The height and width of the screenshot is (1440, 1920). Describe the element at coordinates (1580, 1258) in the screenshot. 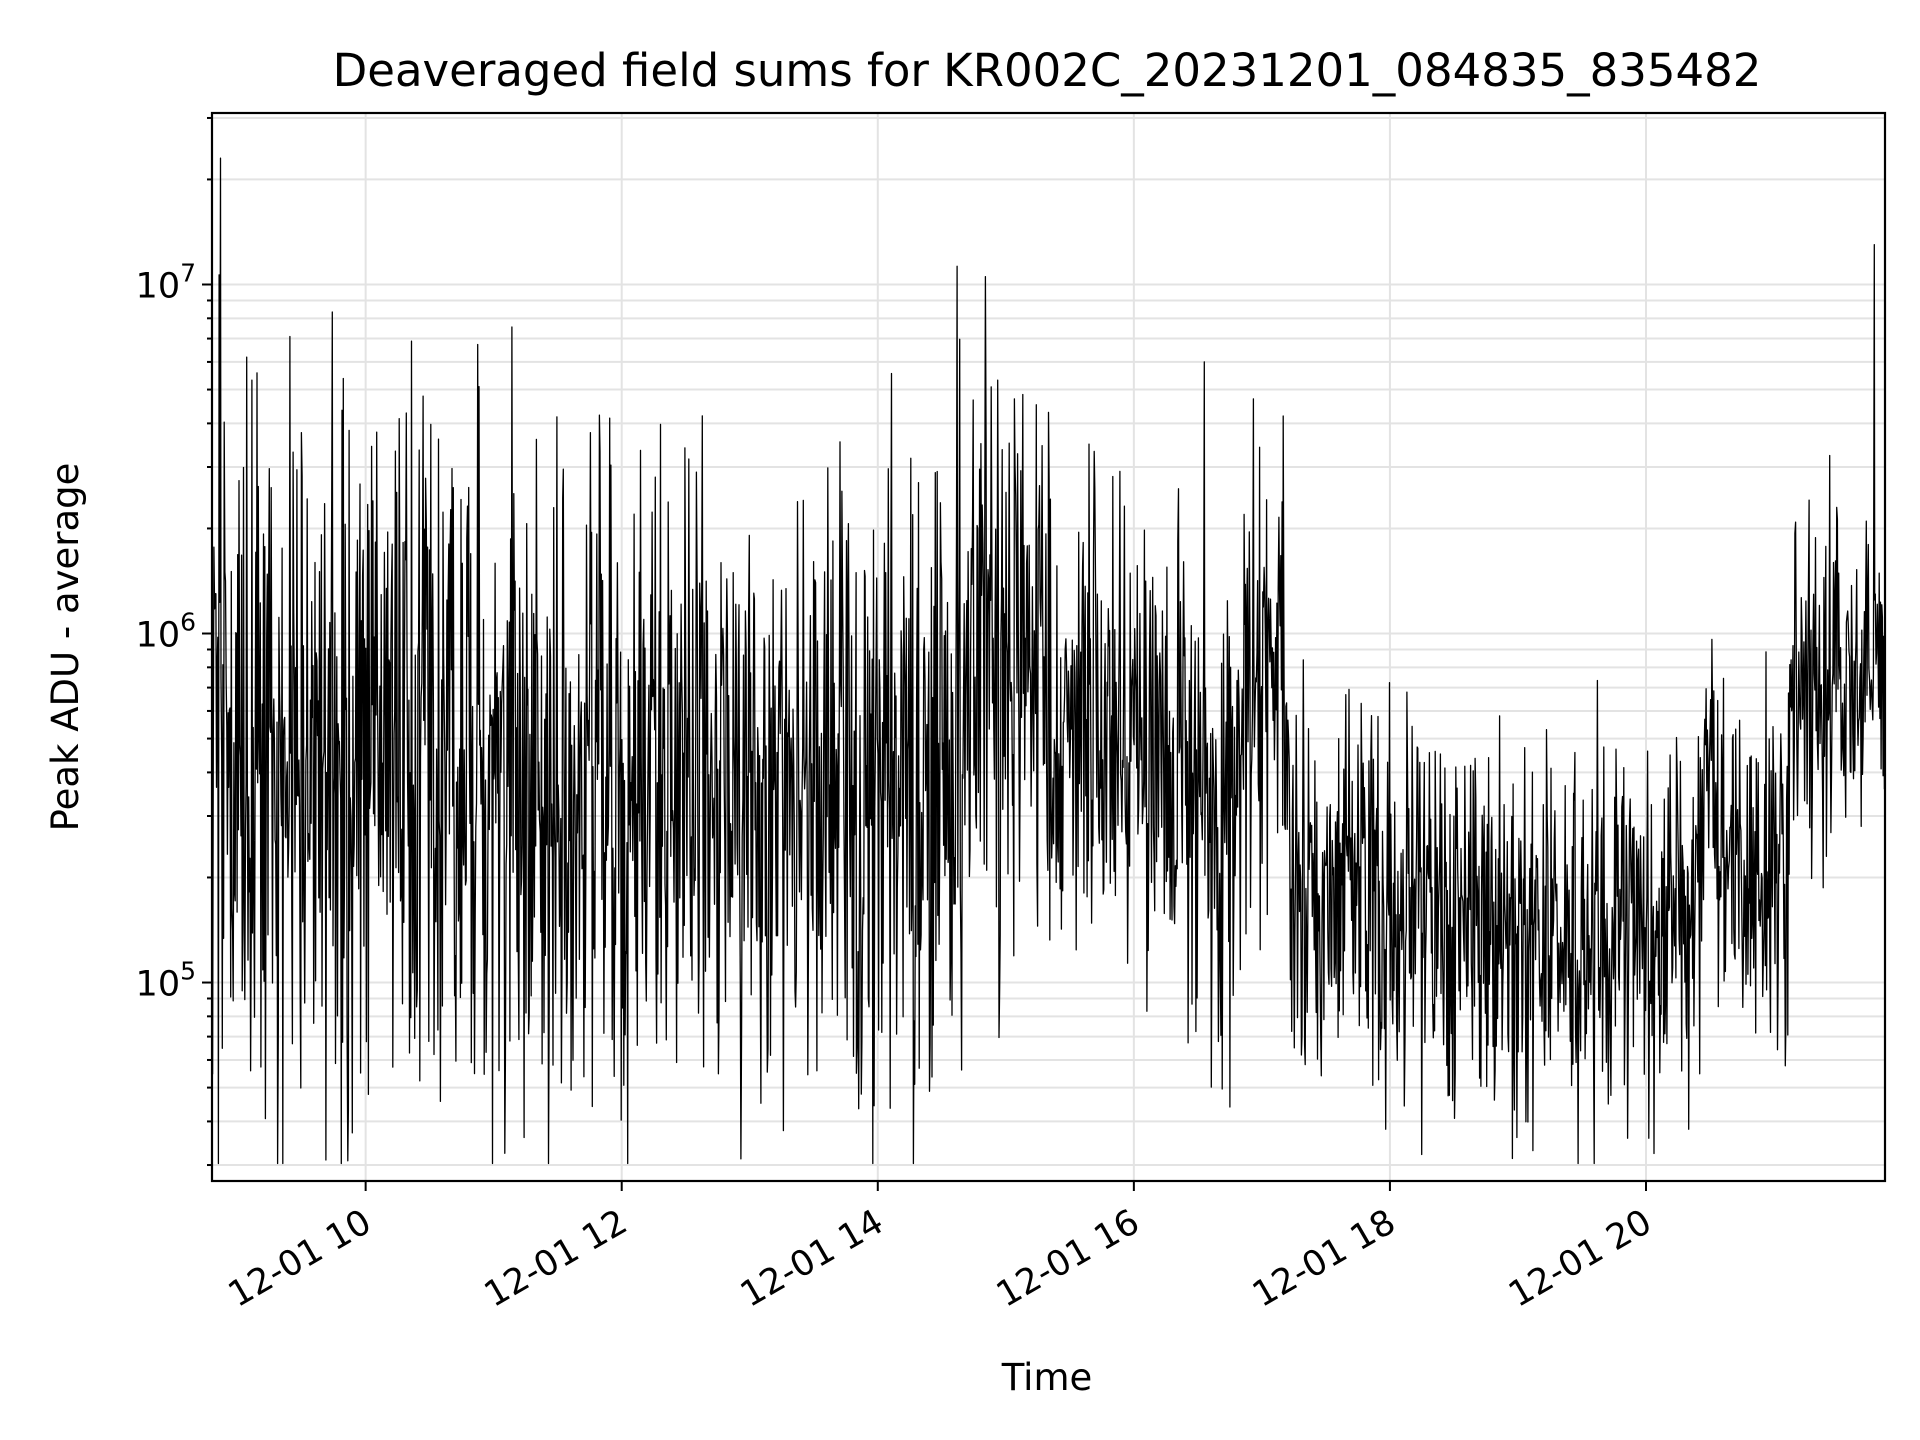

I see `x-tick-label: 12-01 20` at that location.